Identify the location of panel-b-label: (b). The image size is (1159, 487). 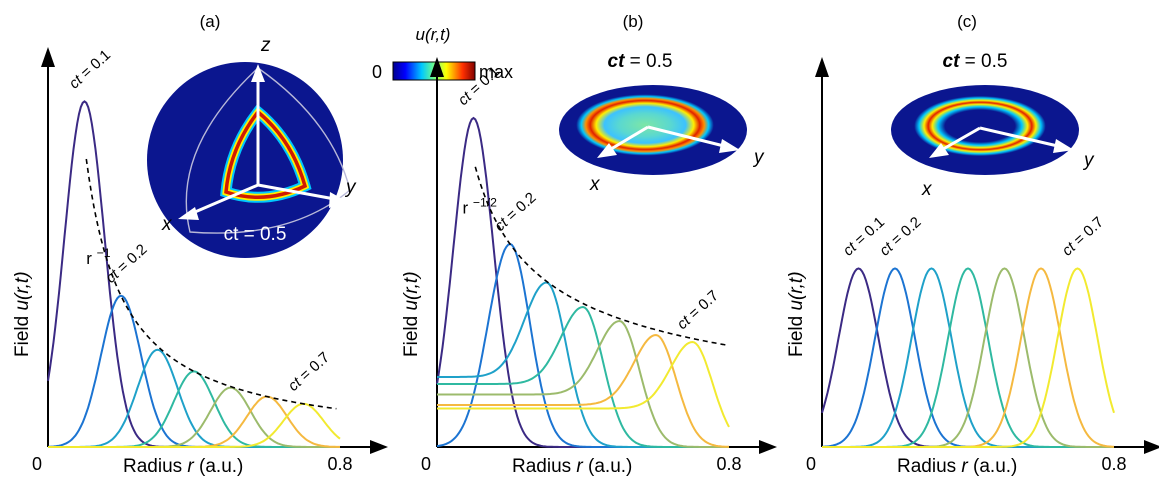
(633, 21).